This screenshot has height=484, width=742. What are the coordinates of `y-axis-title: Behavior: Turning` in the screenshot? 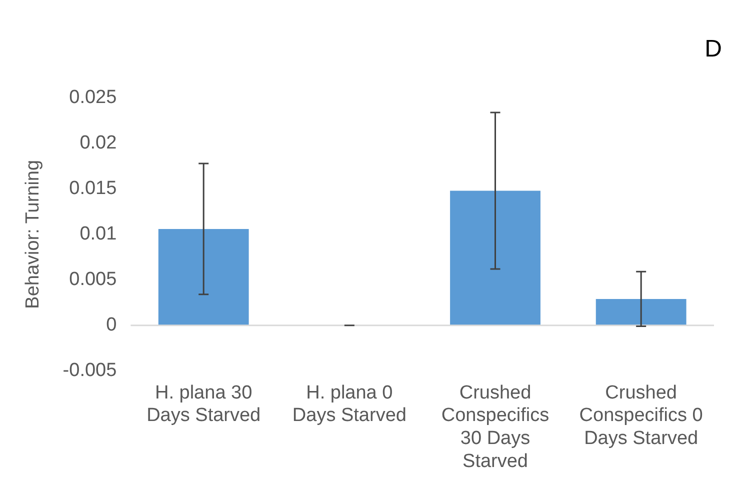 It's located at (33, 234).